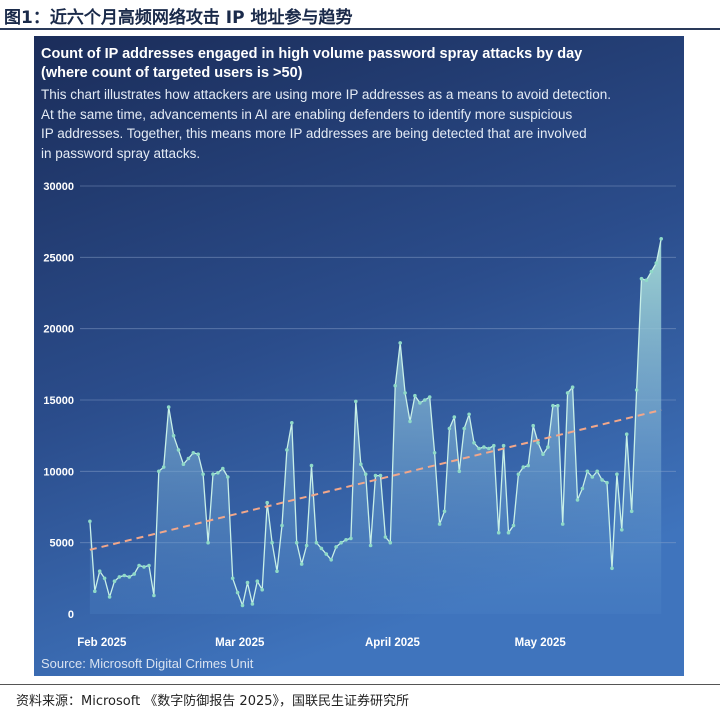 Image resolution: width=720 pixels, height=712 pixels. I want to click on x-tick-label: May 2025, so click(541, 643).